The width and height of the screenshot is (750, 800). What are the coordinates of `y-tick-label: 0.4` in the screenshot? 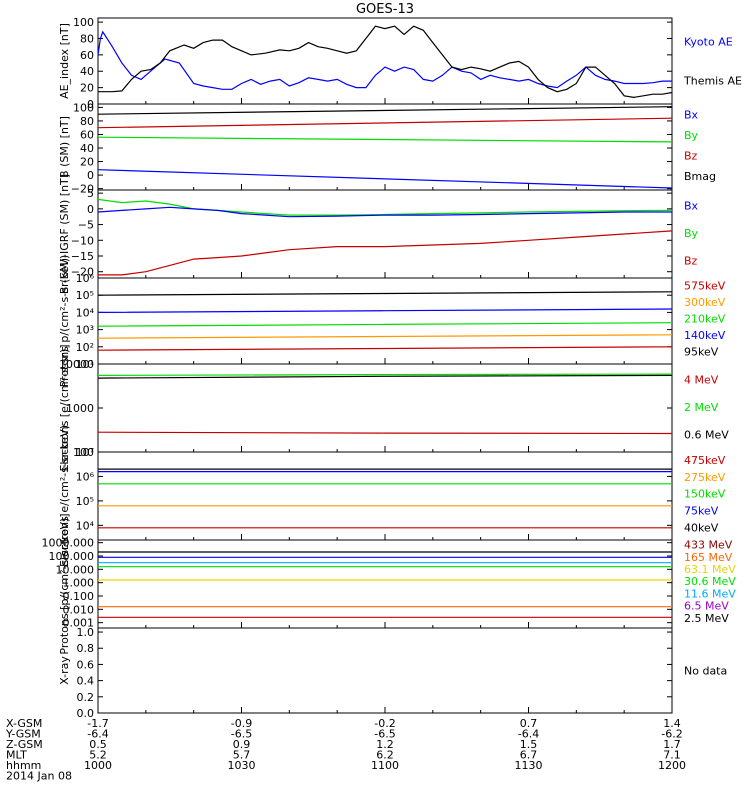 It's located at (86, 681).